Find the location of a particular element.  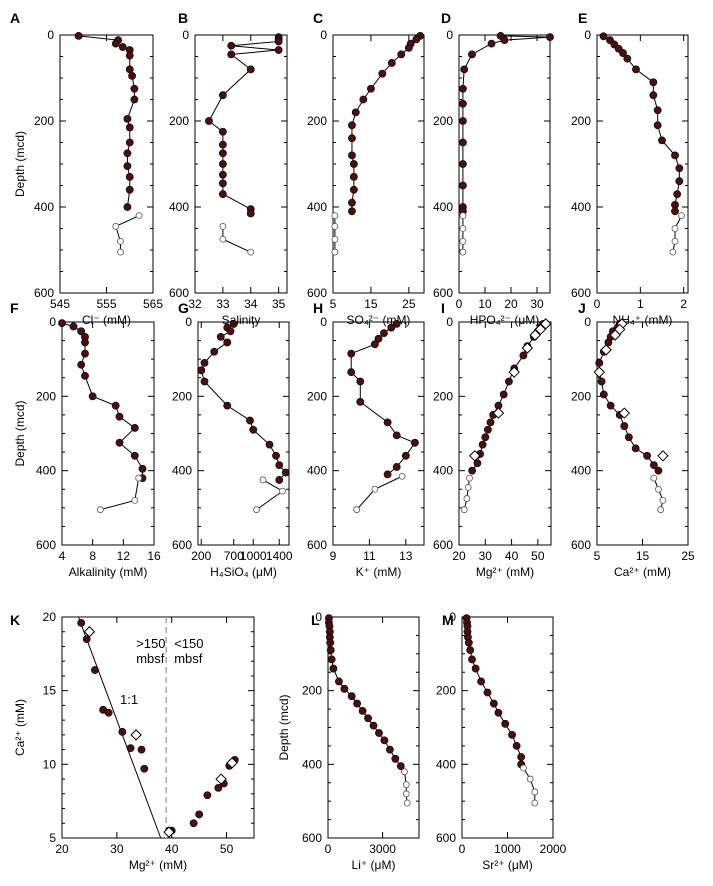

x-axis-label: Alkalinity (mM) is located at coordinates (108, 572).